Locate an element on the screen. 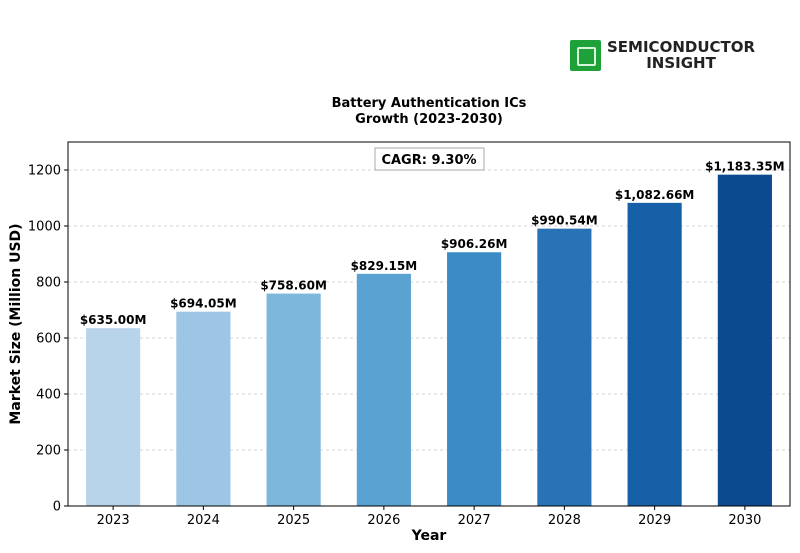  value-label-2026: $829.15M is located at coordinates (384, 266).